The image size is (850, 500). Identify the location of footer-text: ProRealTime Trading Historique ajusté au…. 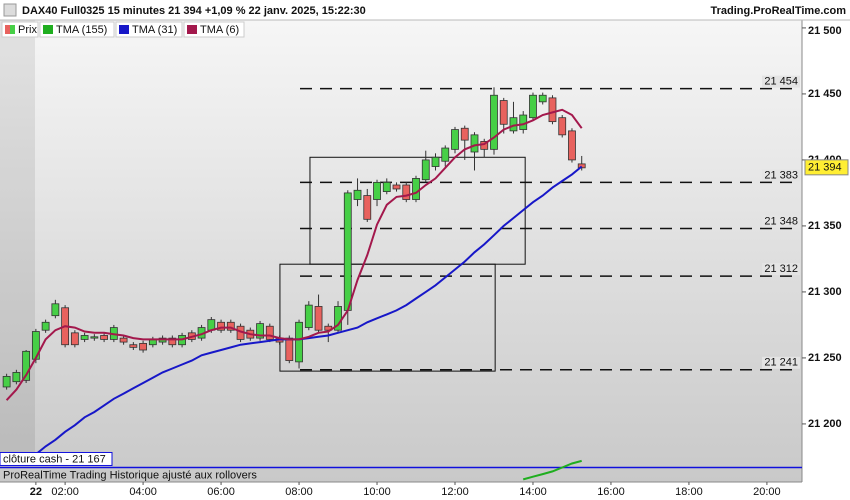
(130, 475).